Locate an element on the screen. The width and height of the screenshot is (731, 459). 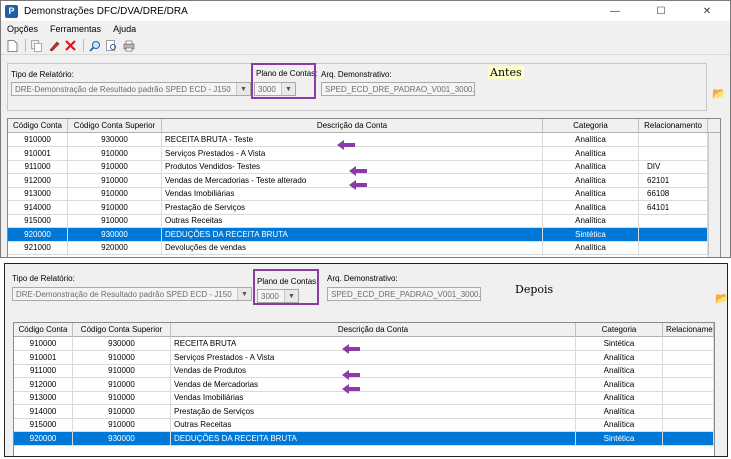
copy-icon is located at coordinates (36, 45).